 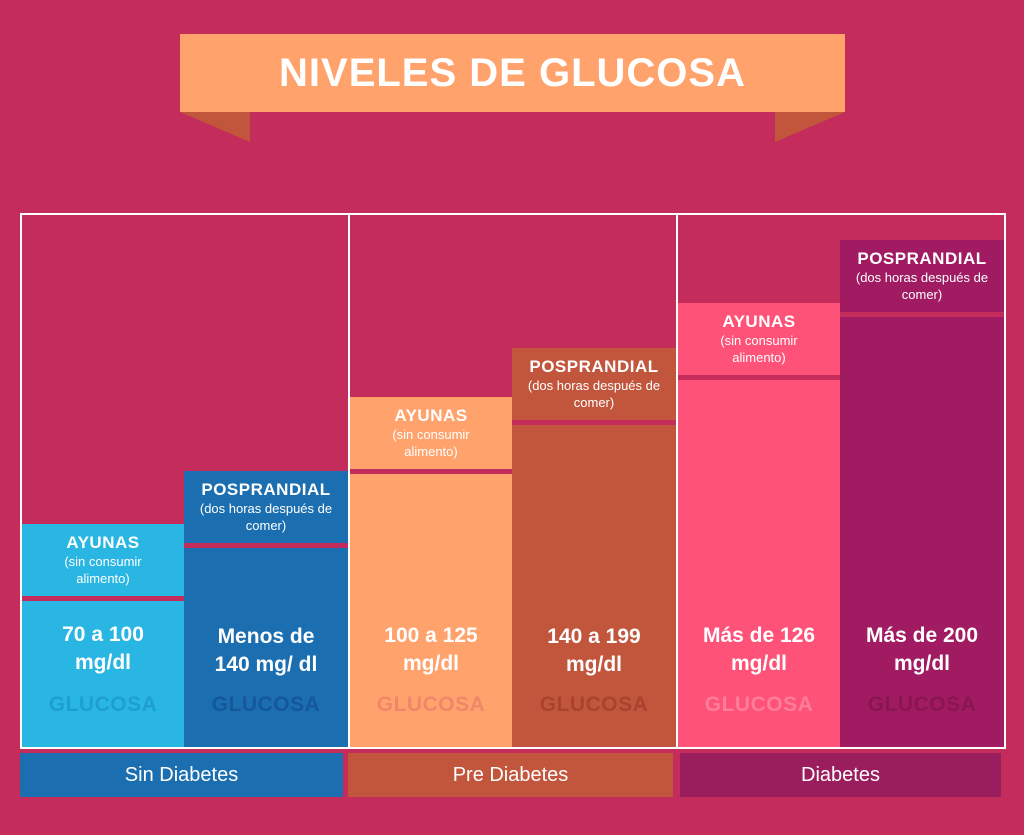 What do you see at coordinates (512, 73) in the screenshot?
I see `page-title: NIVELES DE GLUCOSA` at bounding box center [512, 73].